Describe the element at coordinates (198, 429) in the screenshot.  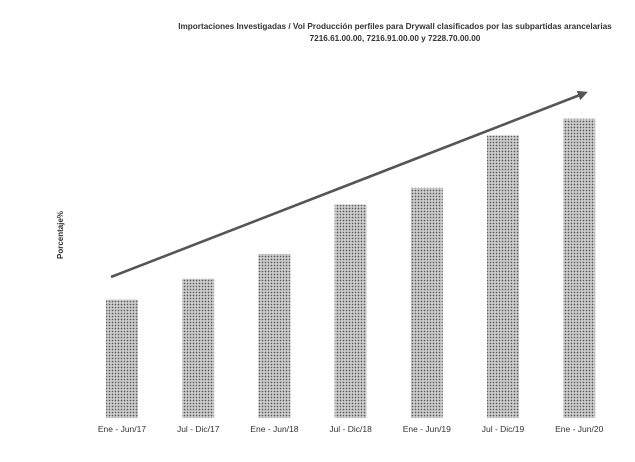
I see `x-tick-label-2: Jul - Dic/17` at that location.